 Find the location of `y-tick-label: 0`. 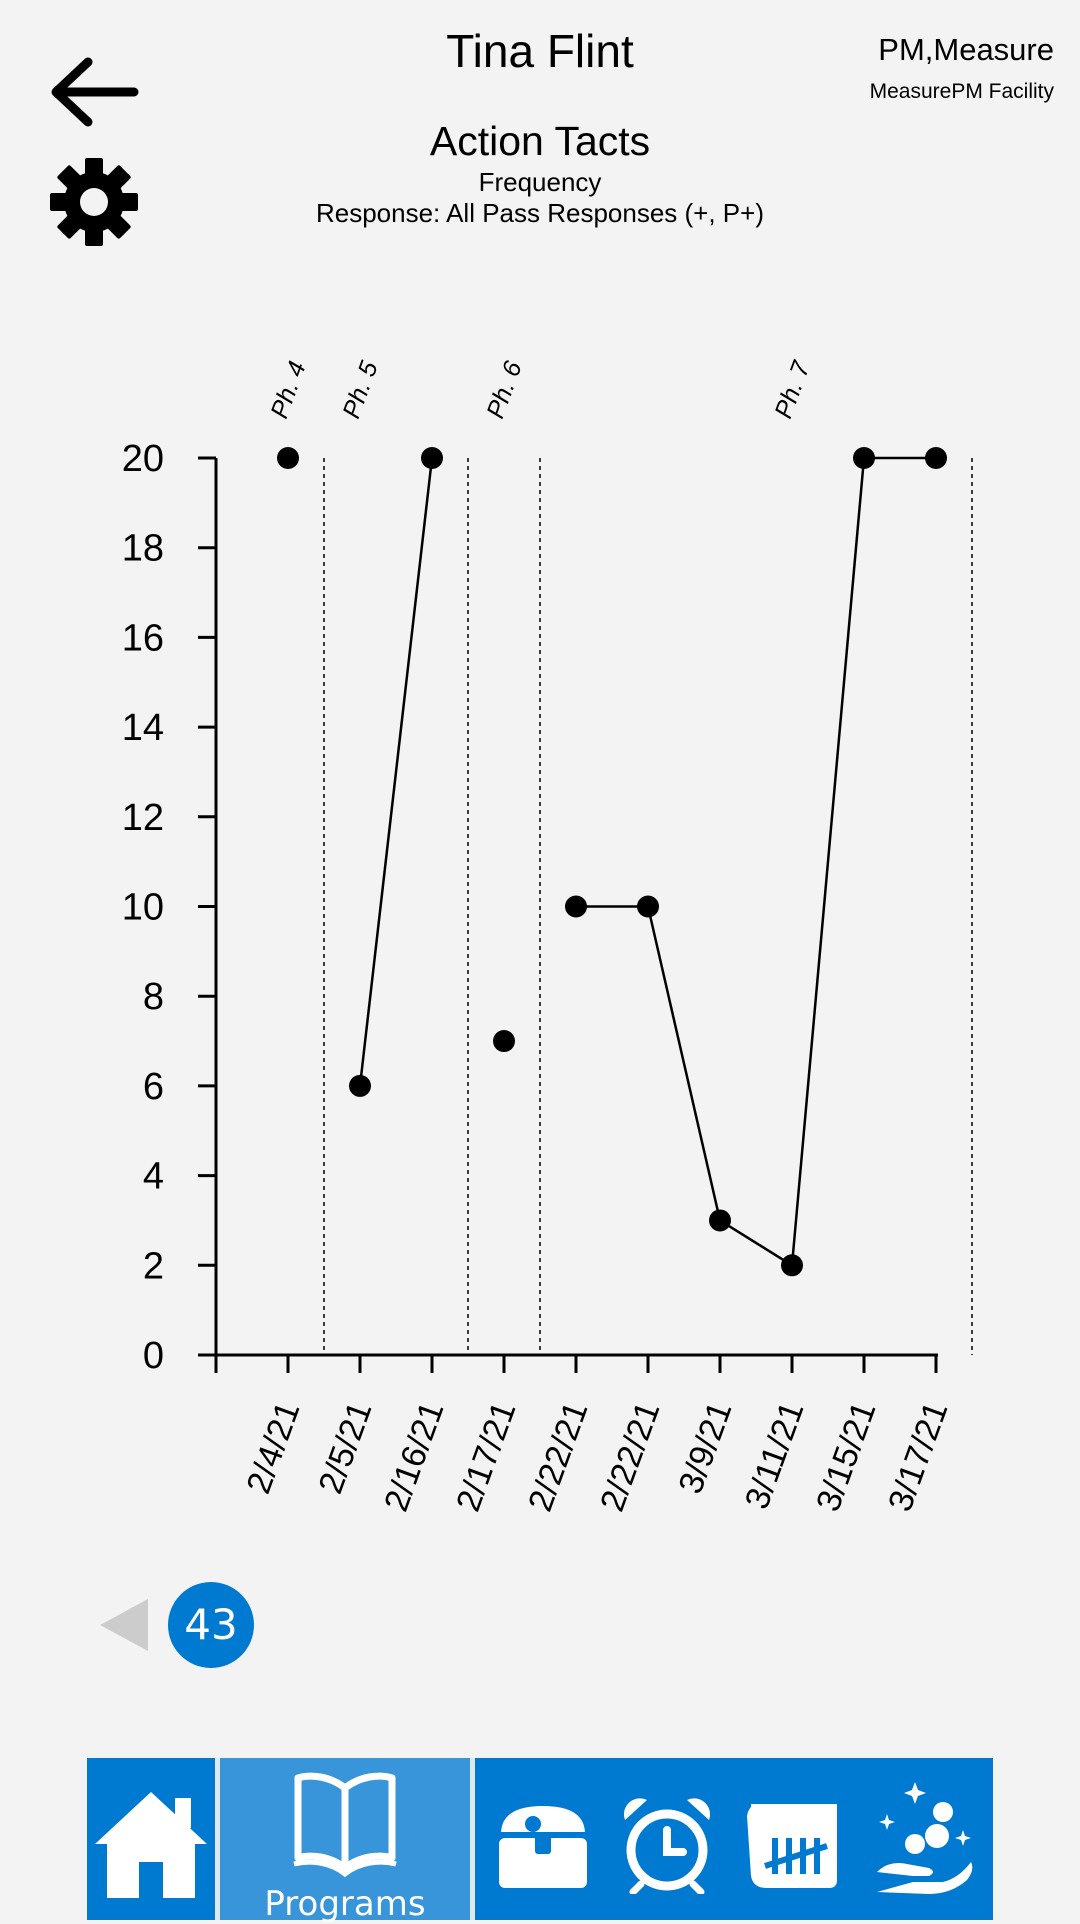

y-tick-label: 0 is located at coordinates (153, 1356).